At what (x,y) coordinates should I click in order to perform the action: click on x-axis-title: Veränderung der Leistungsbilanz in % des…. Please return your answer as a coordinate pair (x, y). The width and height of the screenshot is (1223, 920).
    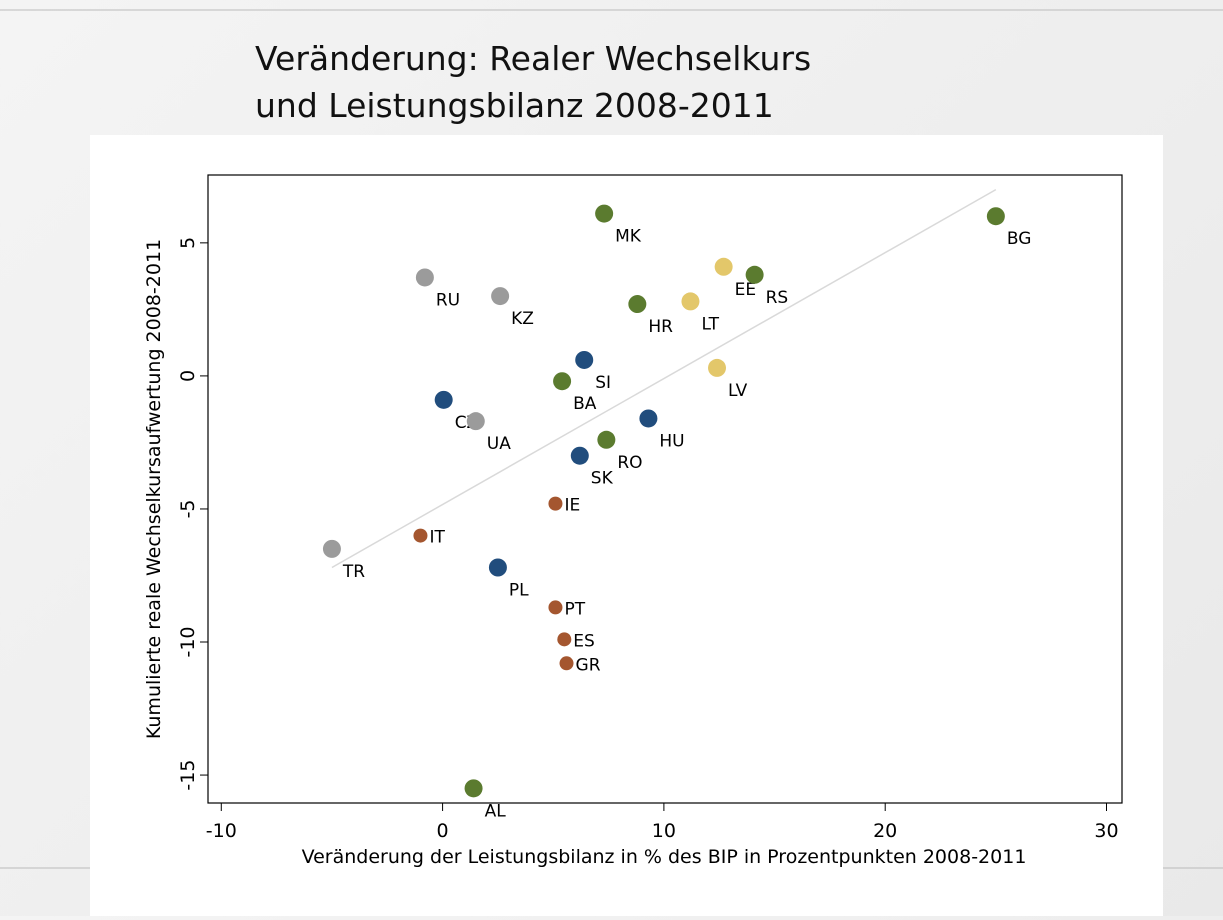
    Looking at the image, I should click on (664, 857).